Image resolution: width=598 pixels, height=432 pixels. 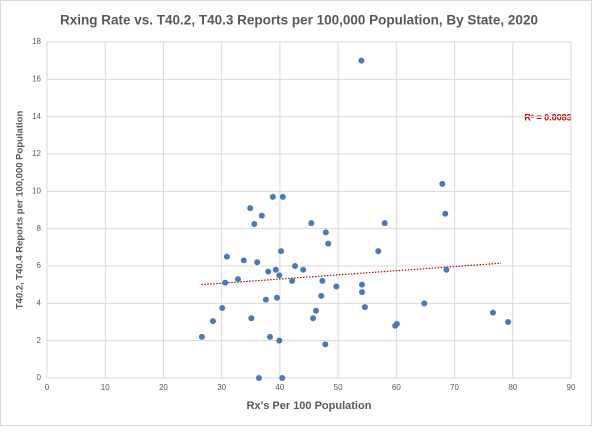 I want to click on x-tick-label: 90, so click(x=571, y=387).